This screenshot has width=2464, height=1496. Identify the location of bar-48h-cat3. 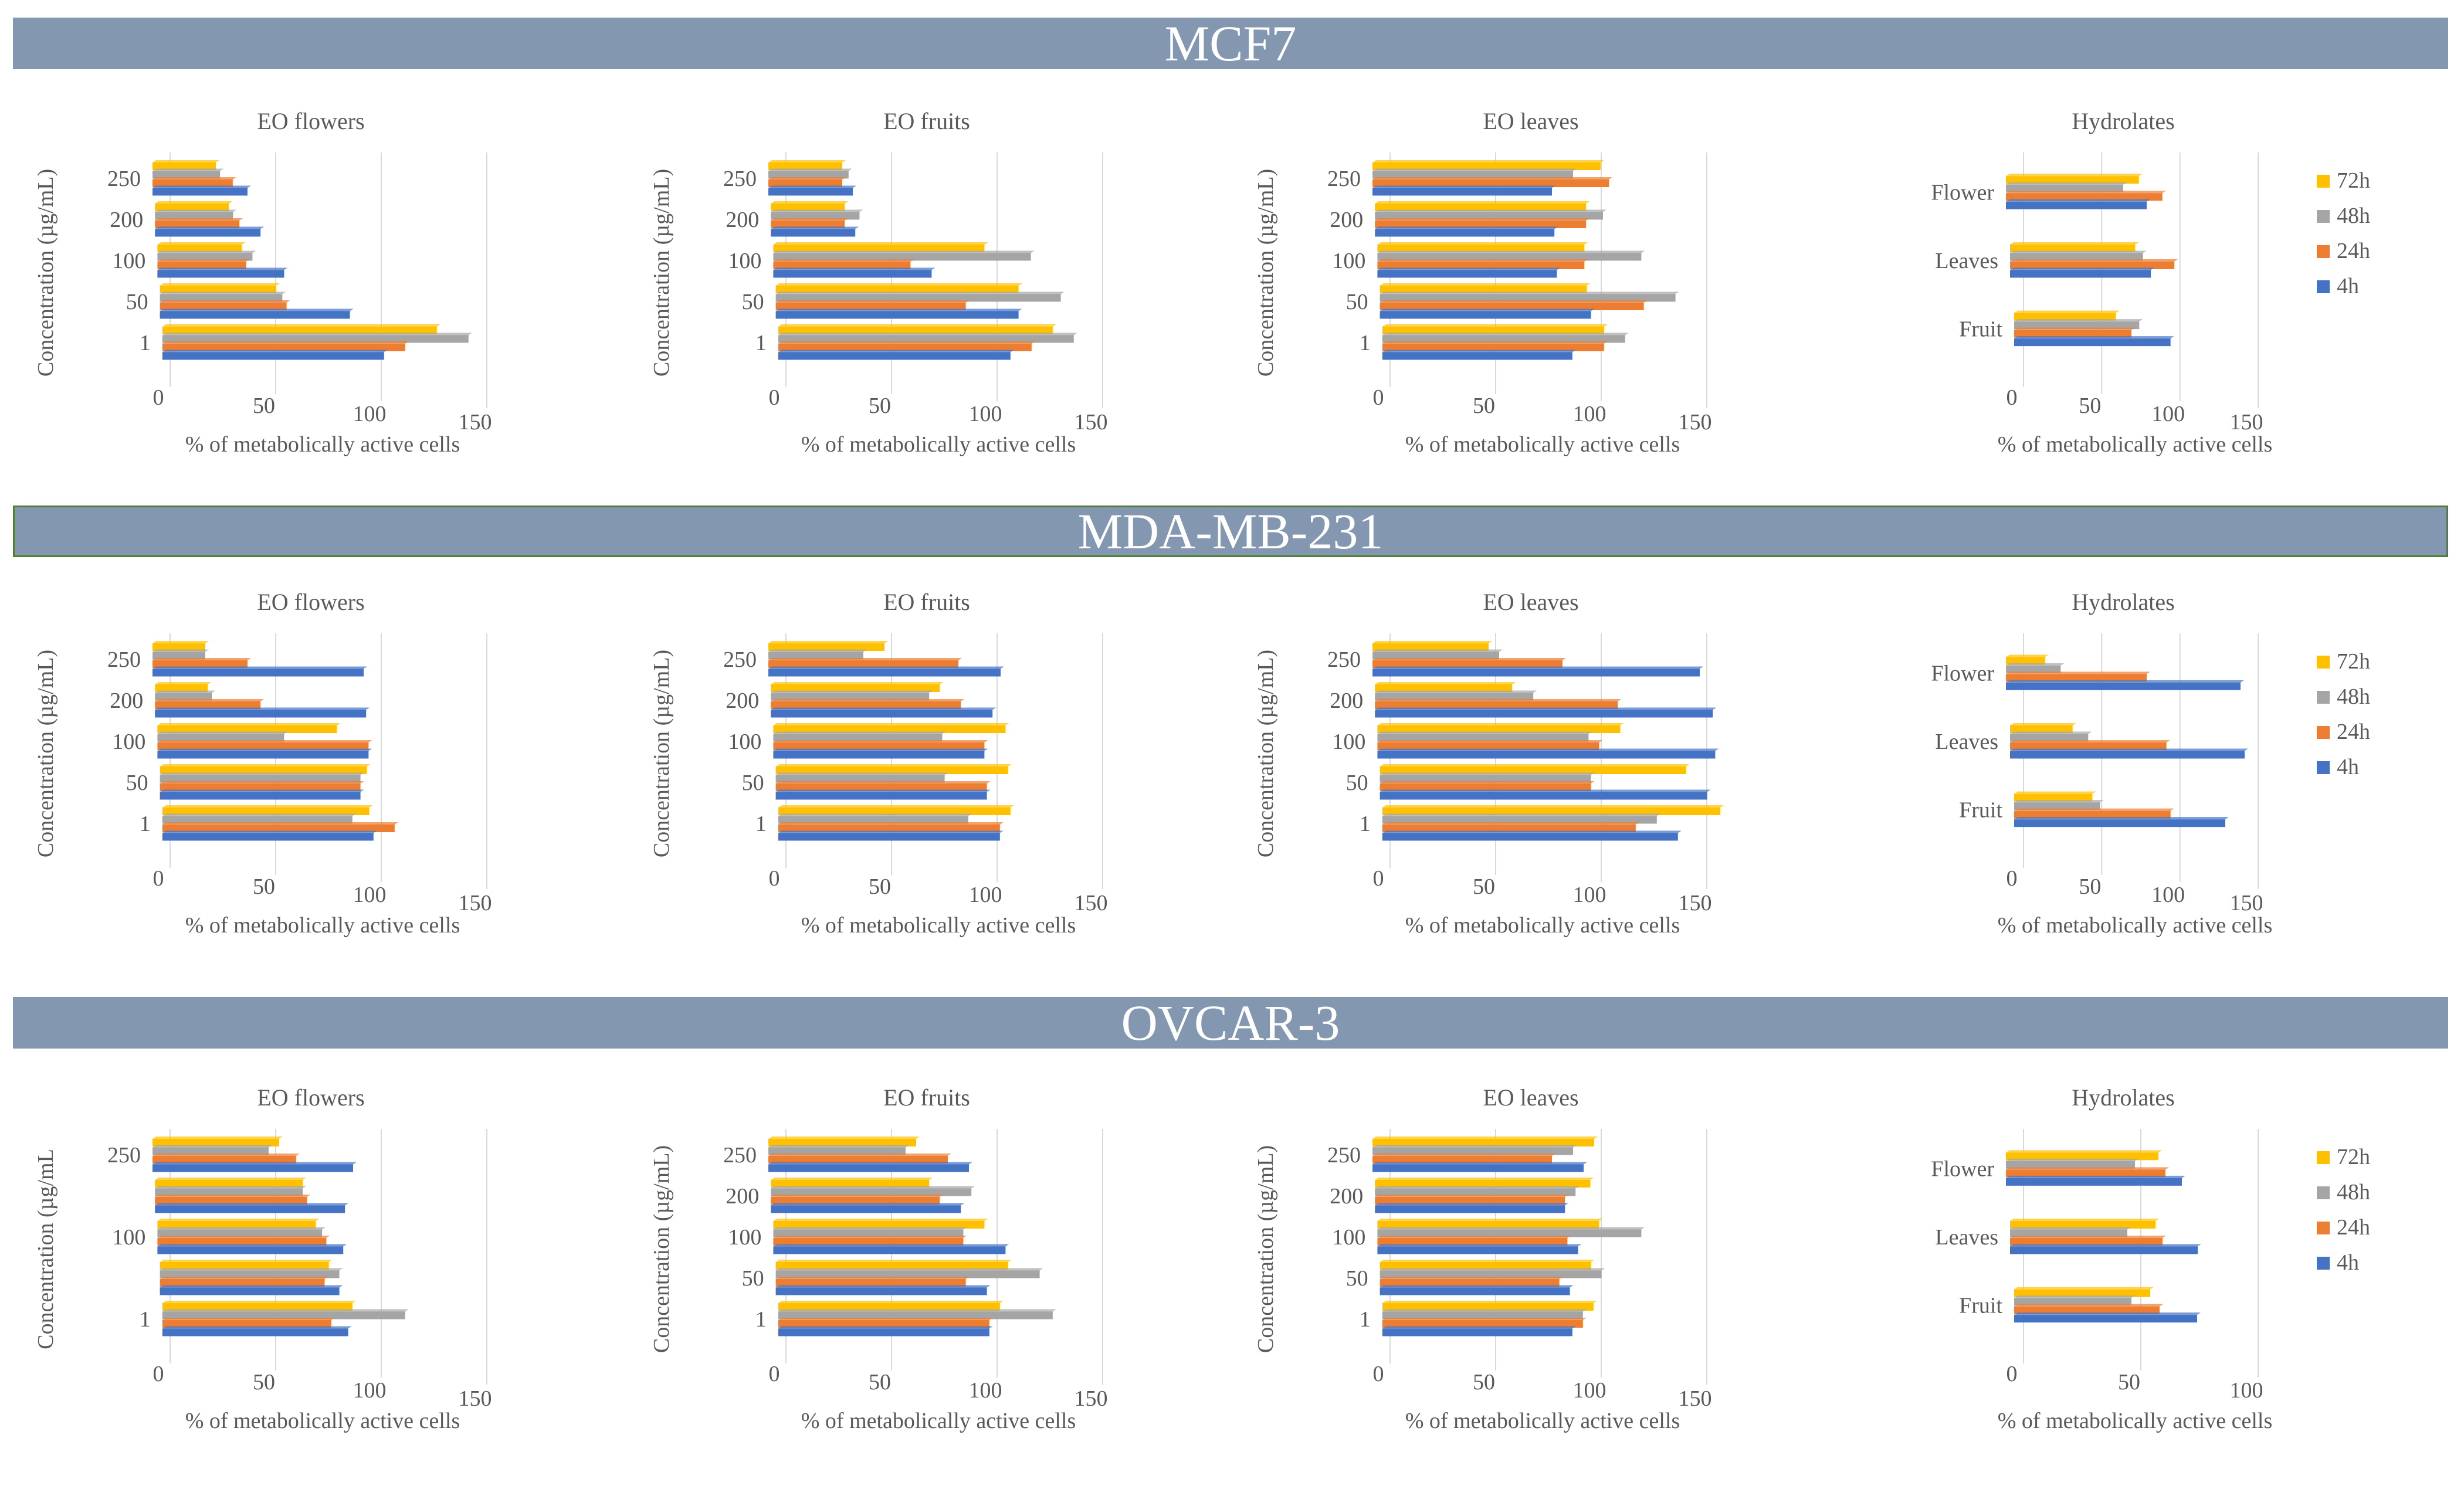
(250, 1274).